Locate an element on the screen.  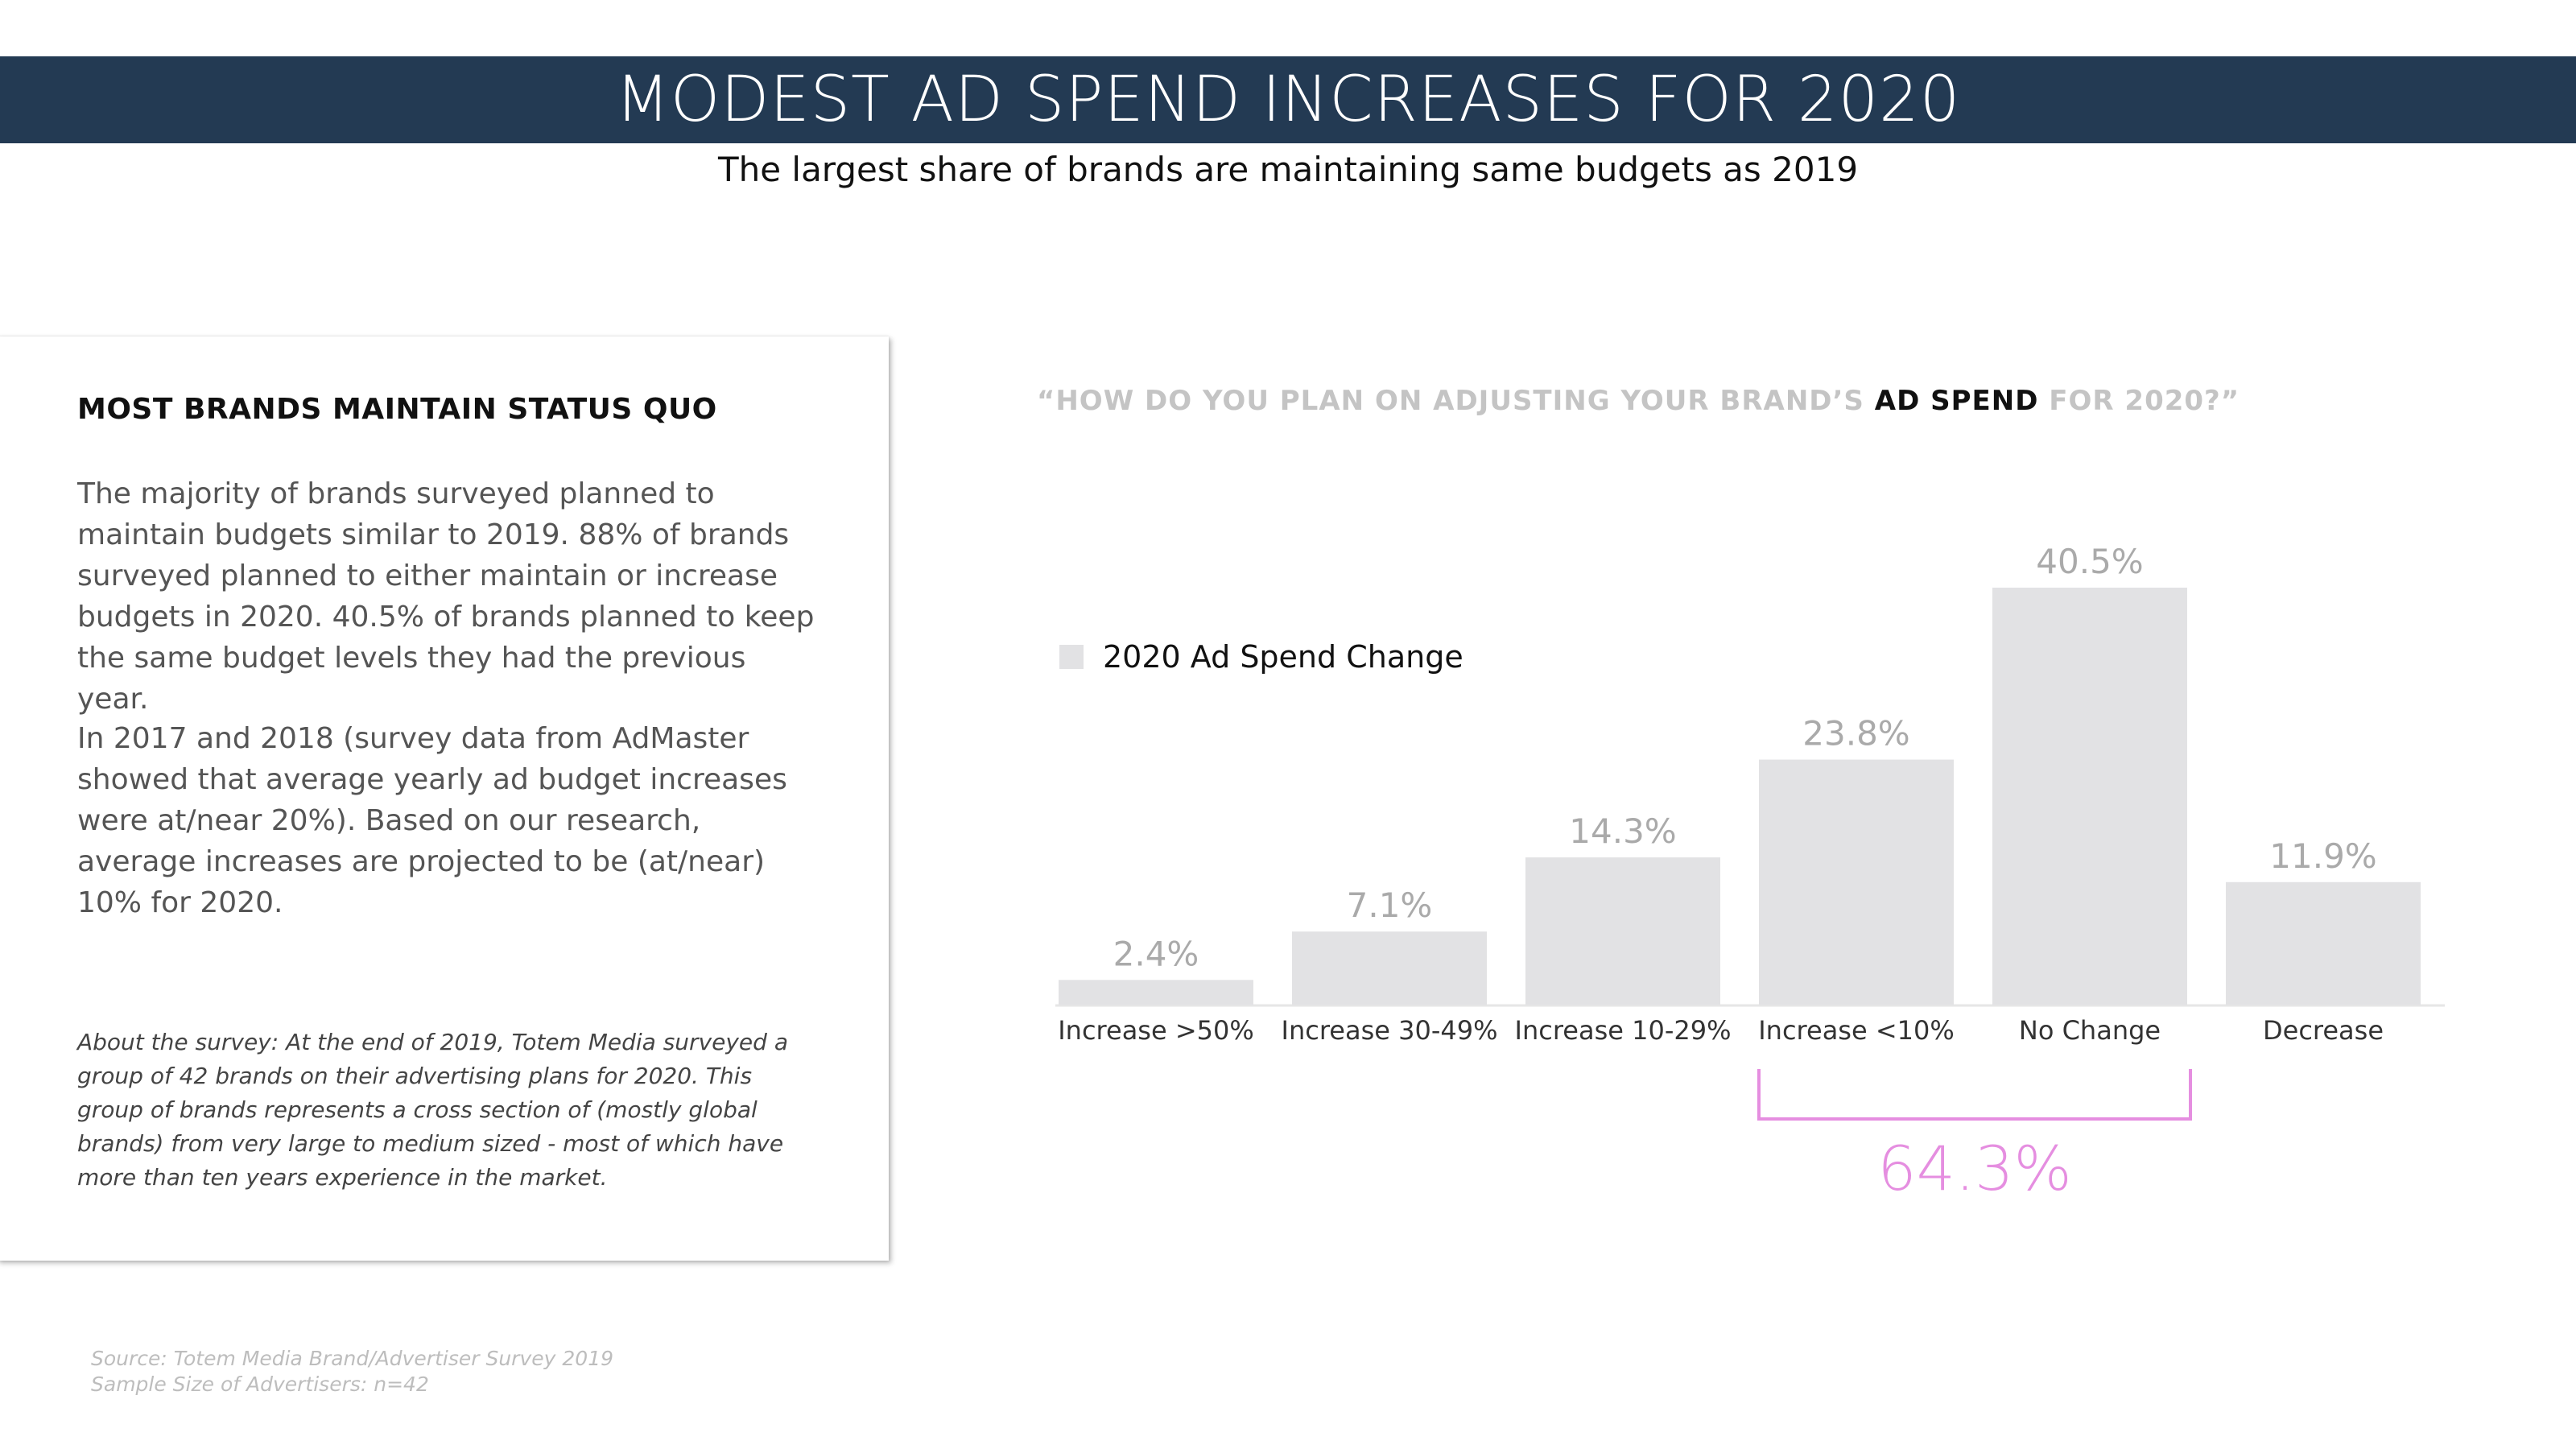
page-title: MODEST AD SPEND INCREASES FOR 2020 is located at coordinates (1288, 100).